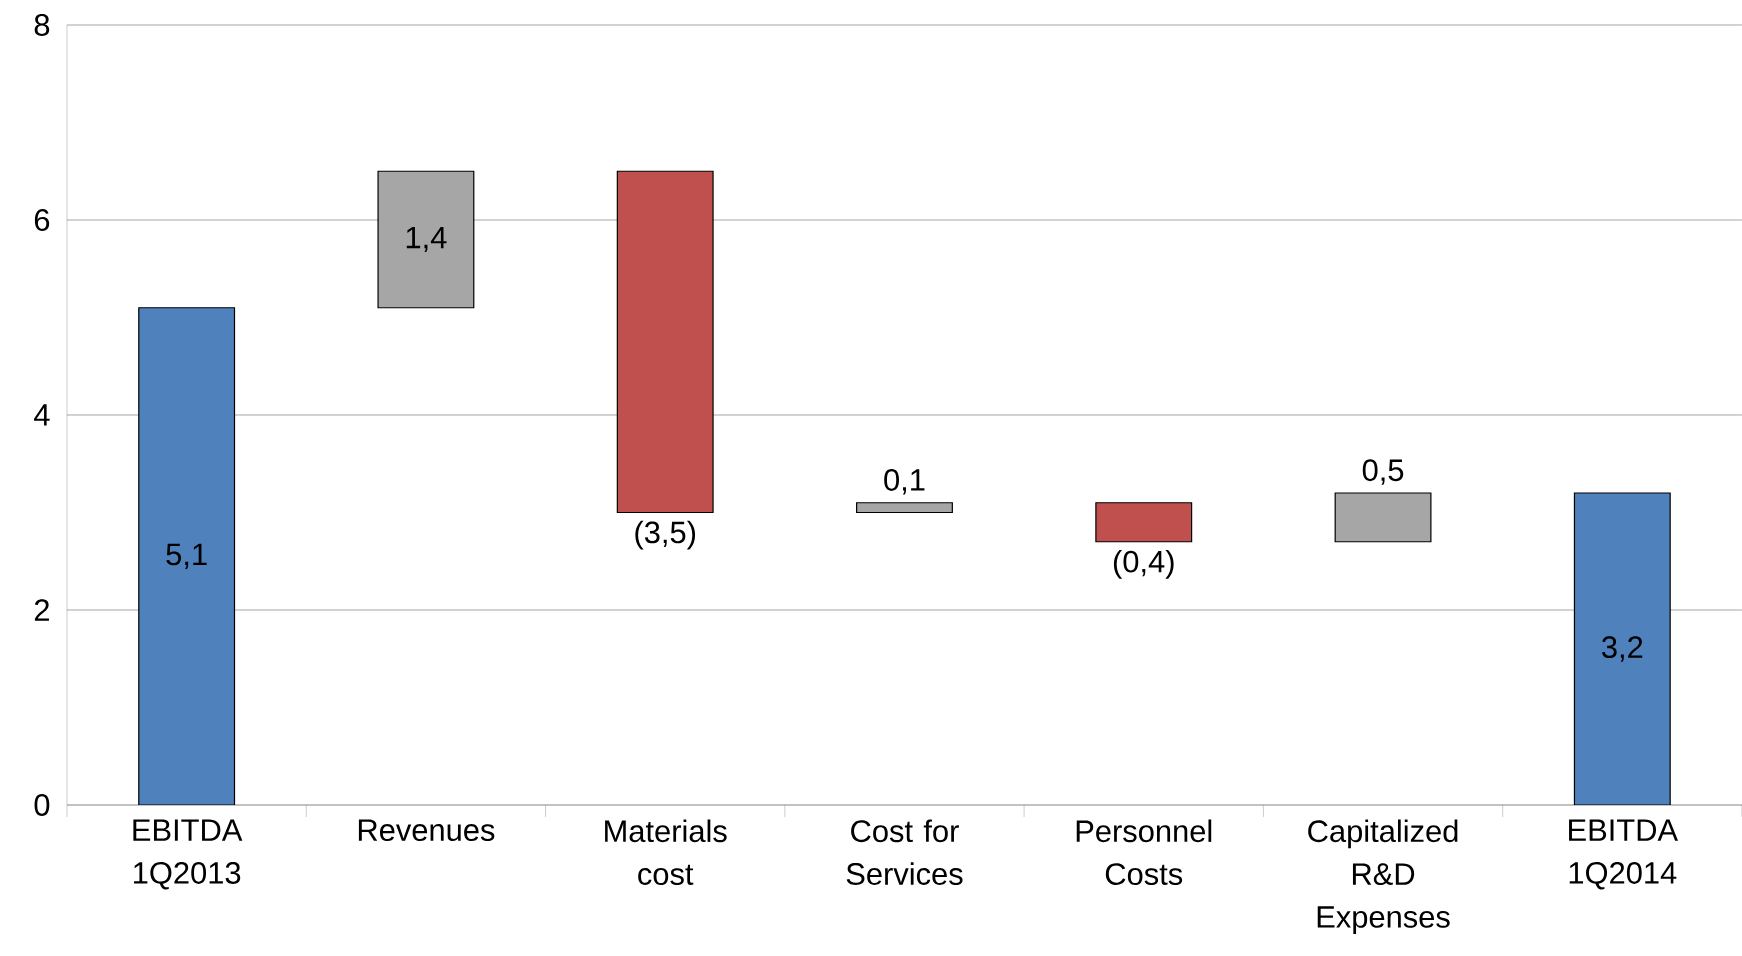 The image size is (1742, 956). I want to click on x-tick-label: Cost for Services, so click(904, 852).